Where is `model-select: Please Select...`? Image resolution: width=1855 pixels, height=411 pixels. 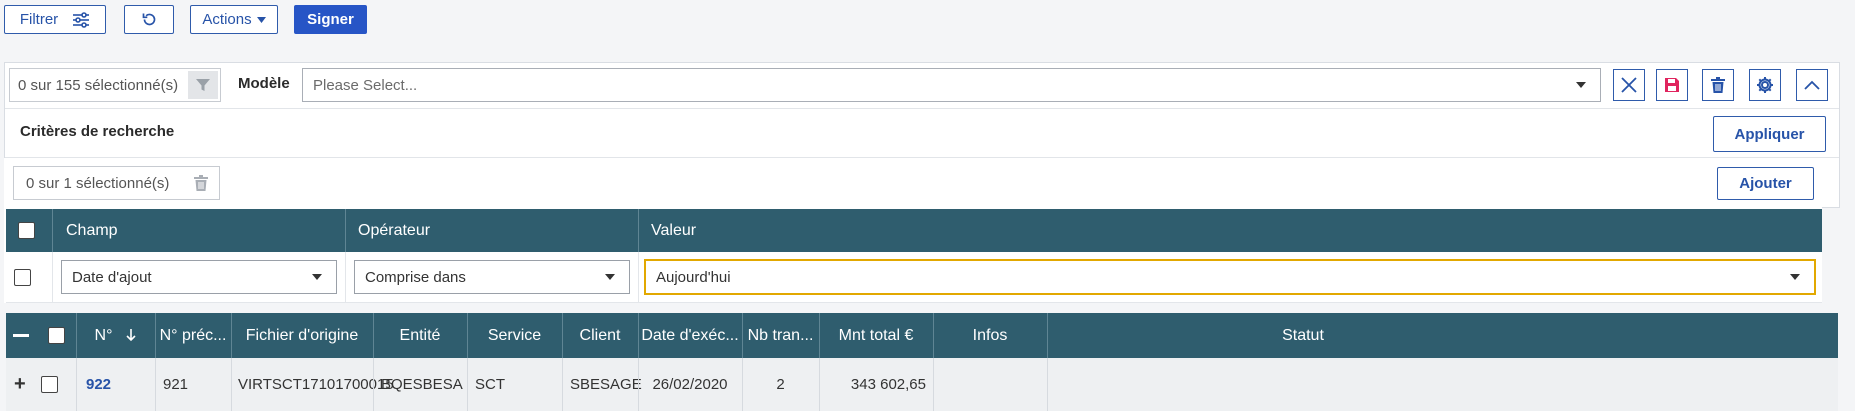
model-select: Please Select... is located at coordinates (951, 85).